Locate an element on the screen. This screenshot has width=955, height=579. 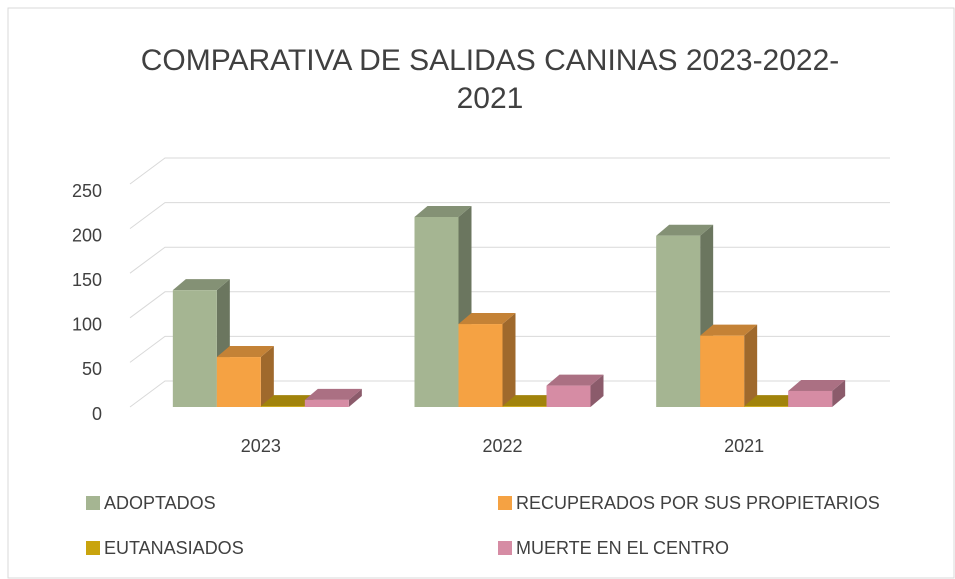
y-tick-label: 0 is located at coordinates (97, 414).